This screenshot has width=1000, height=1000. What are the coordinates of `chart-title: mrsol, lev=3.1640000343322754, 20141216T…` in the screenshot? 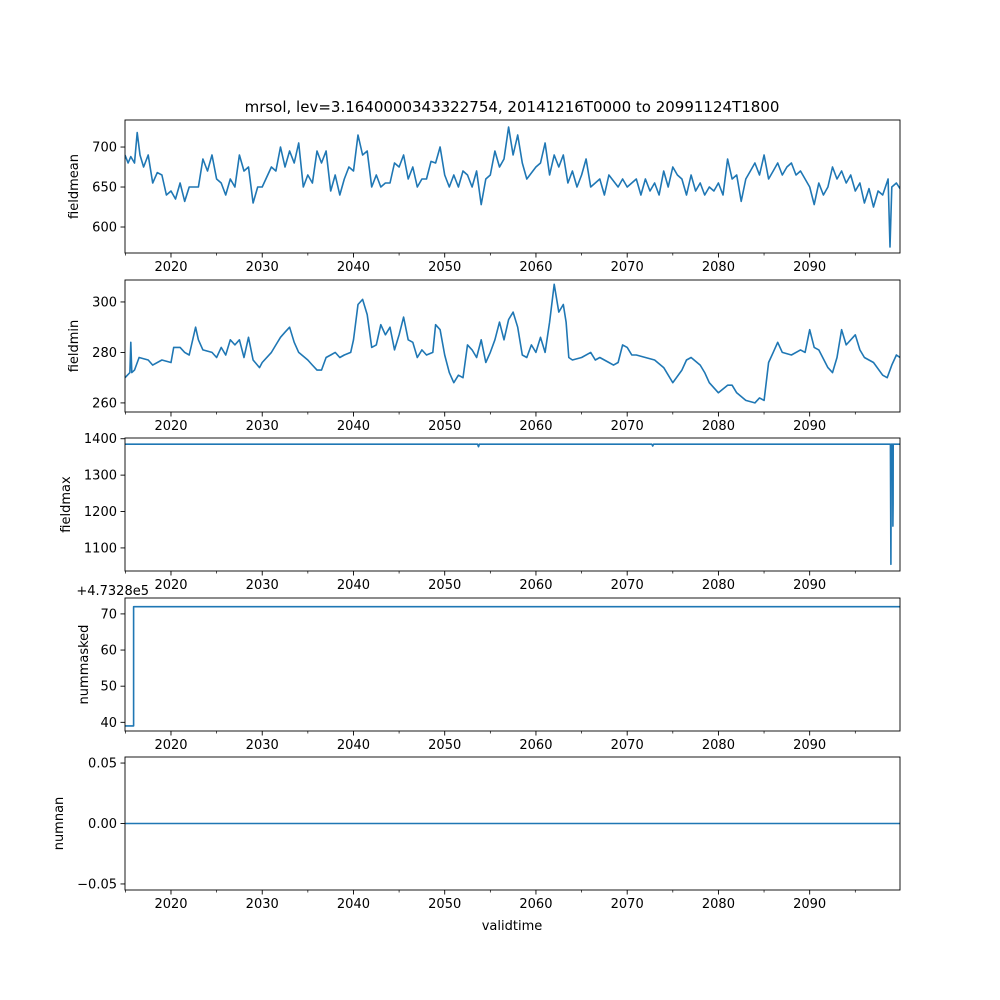 It's located at (512, 107).